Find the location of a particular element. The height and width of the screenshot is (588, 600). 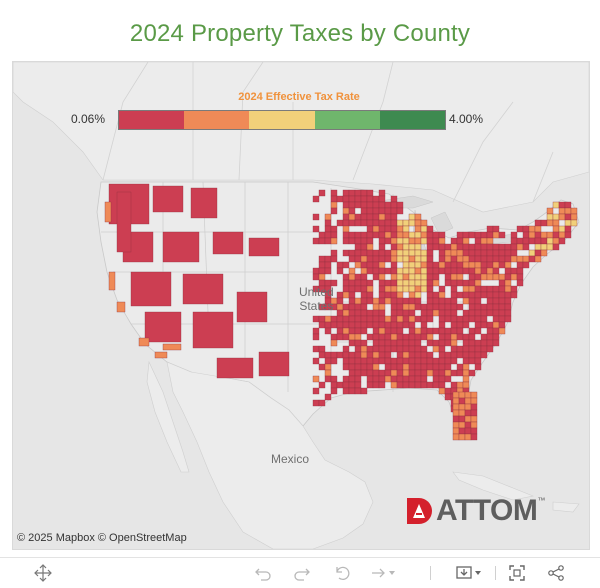

undo-icon is located at coordinates (263, 573).